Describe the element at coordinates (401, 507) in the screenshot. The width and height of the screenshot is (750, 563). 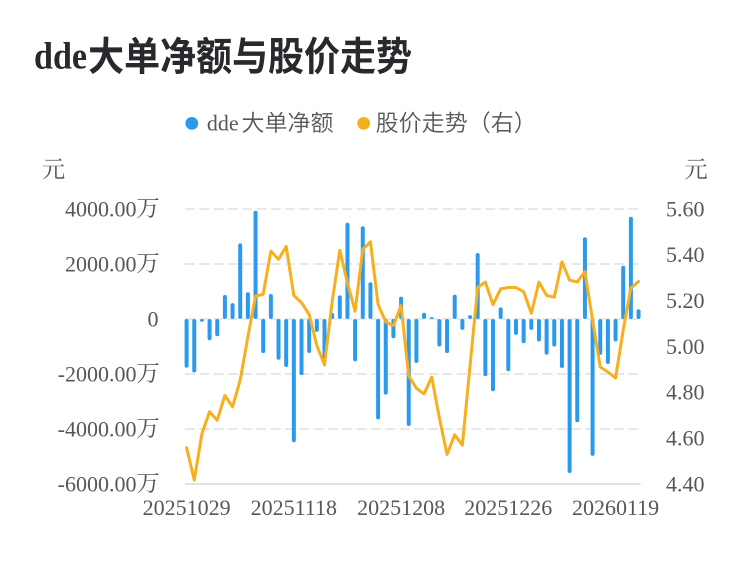
I see `svg-text: 20251208` at that location.